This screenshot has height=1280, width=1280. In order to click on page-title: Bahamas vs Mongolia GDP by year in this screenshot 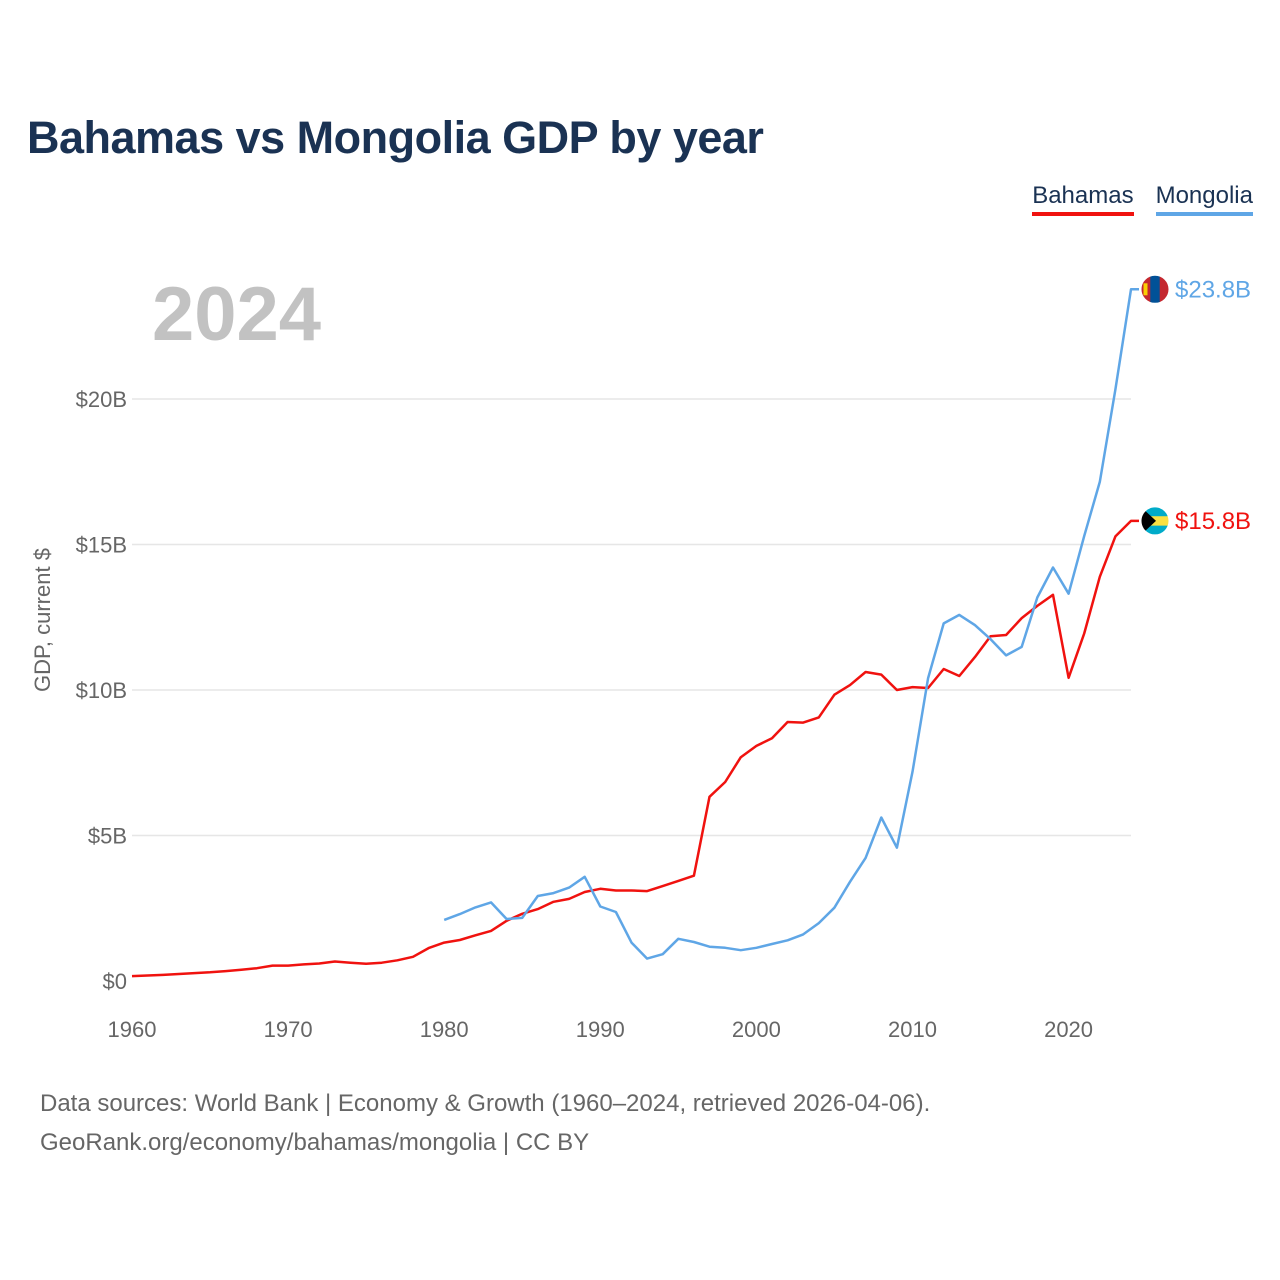, I will do `click(395, 137)`.